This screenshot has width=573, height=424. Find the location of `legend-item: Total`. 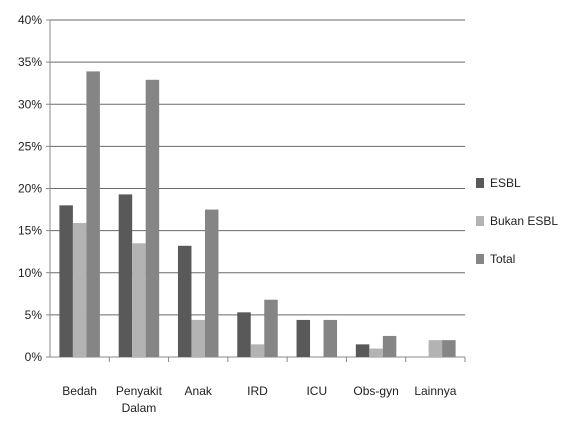

legend-item: Total is located at coordinates (495, 259).